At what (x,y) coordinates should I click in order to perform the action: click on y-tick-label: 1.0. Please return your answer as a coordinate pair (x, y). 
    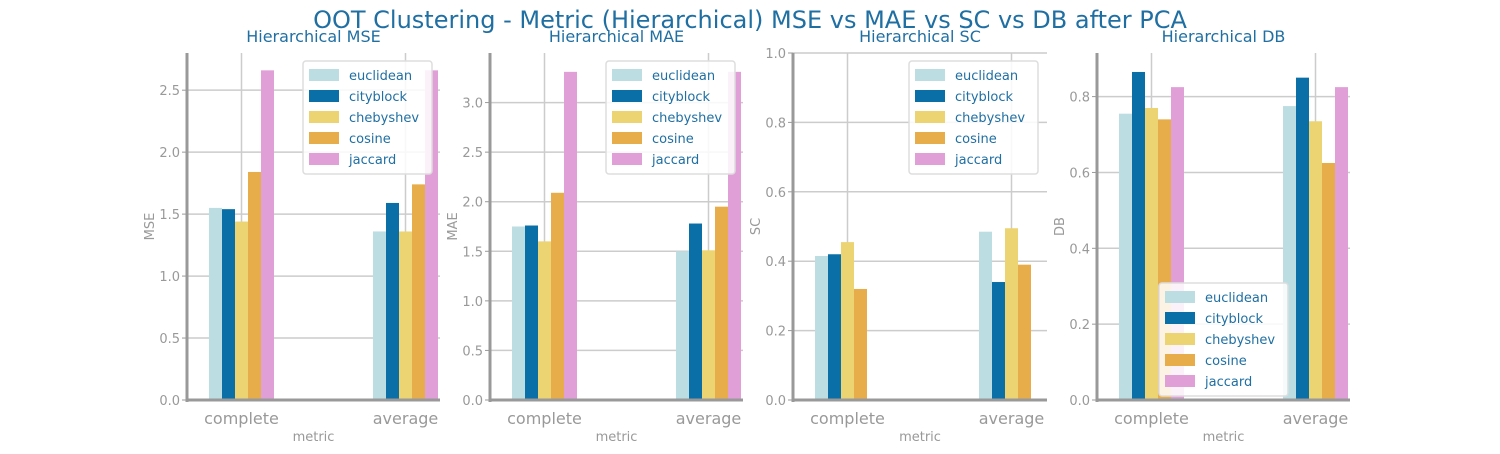
    Looking at the image, I should click on (472, 302).